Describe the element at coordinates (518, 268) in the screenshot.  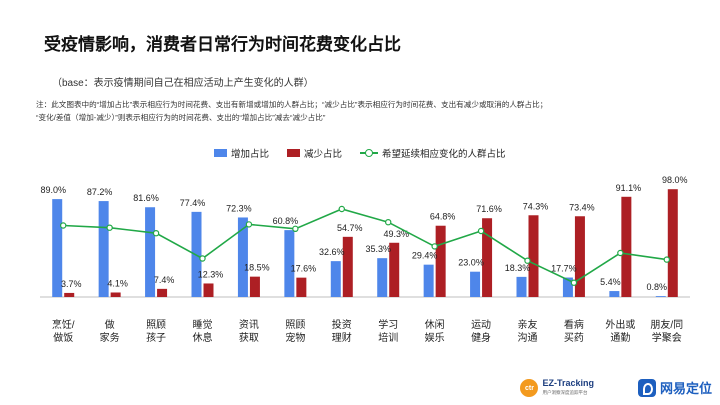
I see `label-increase: 18.3%` at that location.